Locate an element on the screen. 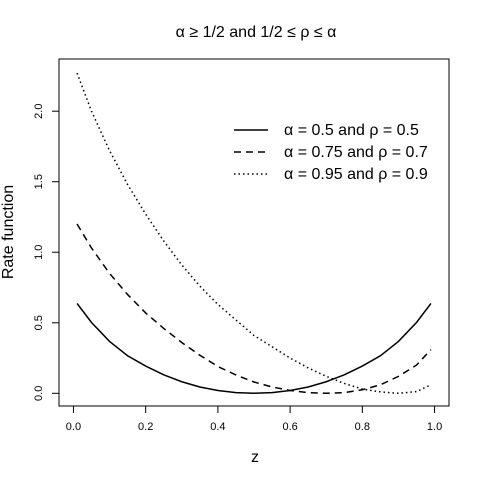 The height and width of the screenshot is (480, 480). x-tick-label: 1.0 is located at coordinates (434, 427).